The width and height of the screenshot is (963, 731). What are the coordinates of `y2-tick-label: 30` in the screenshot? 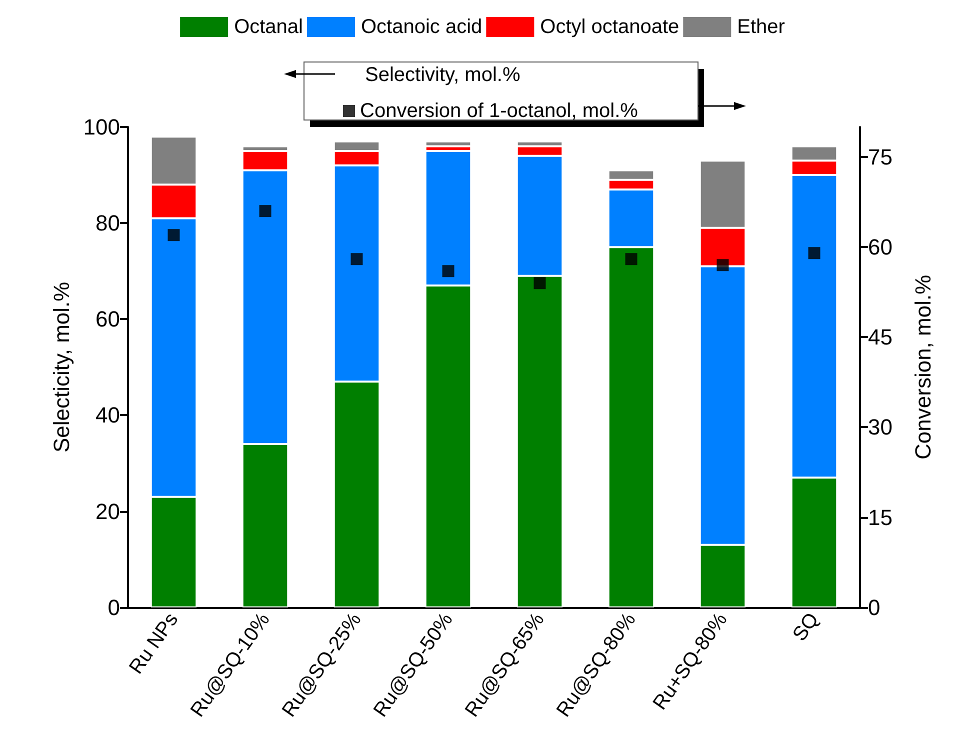 It's located at (880, 427).